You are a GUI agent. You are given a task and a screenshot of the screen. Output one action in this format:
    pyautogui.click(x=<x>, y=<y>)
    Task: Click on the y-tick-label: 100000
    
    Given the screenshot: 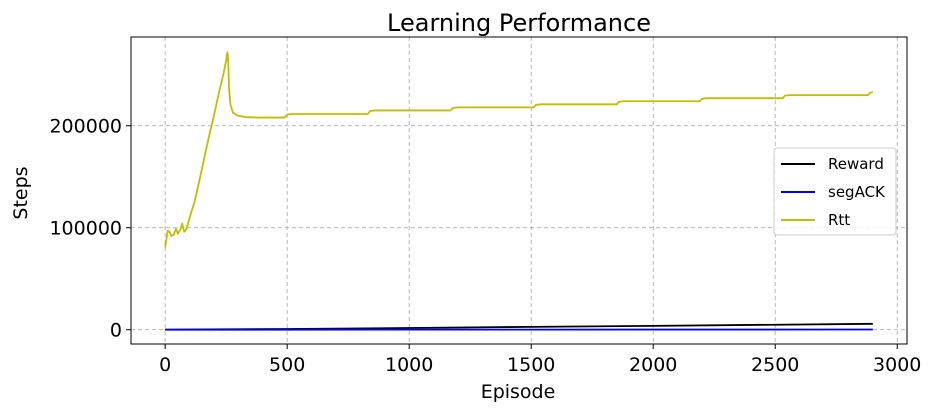 What is the action you would take?
    pyautogui.click(x=85, y=229)
    